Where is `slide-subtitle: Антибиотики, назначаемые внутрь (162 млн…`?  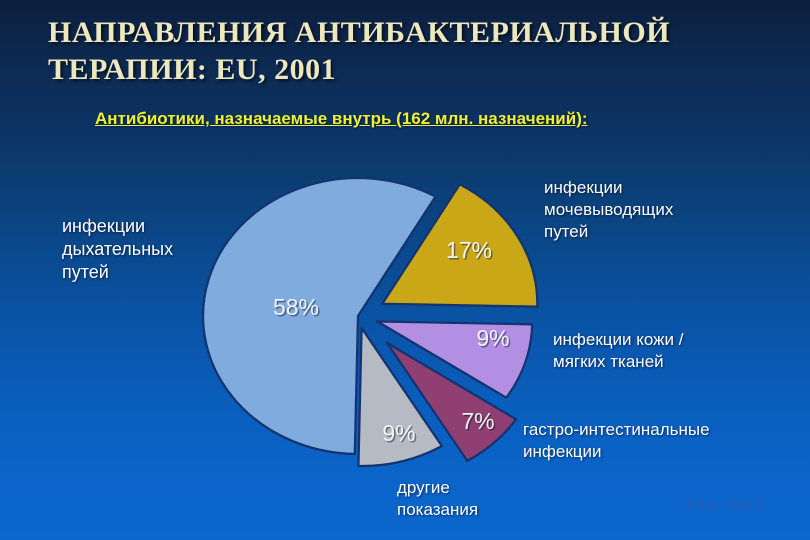 slide-subtitle: Антибиотики, назначаемые внутрь (162 млн… is located at coordinates (341, 118).